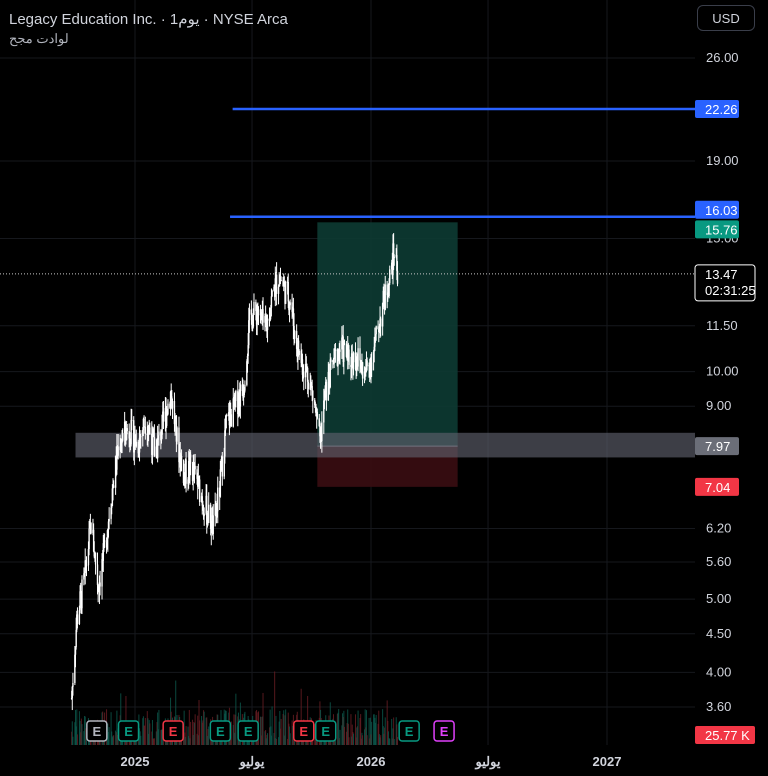 This screenshot has width=768, height=776. What do you see at coordinates (721, 274) in the screenshot?
I see `last-price-value: 13.47` at bounding box center [721, 274].